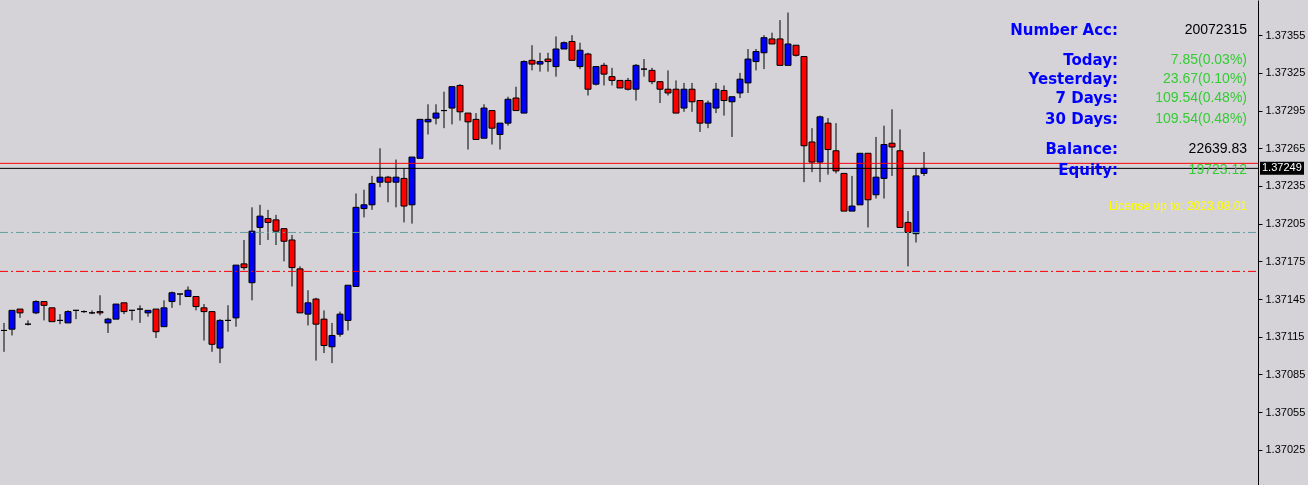 This screenshot has width=1308, height=485. I want to click on y-tick-label: 1.37355, so click(1285, 34).